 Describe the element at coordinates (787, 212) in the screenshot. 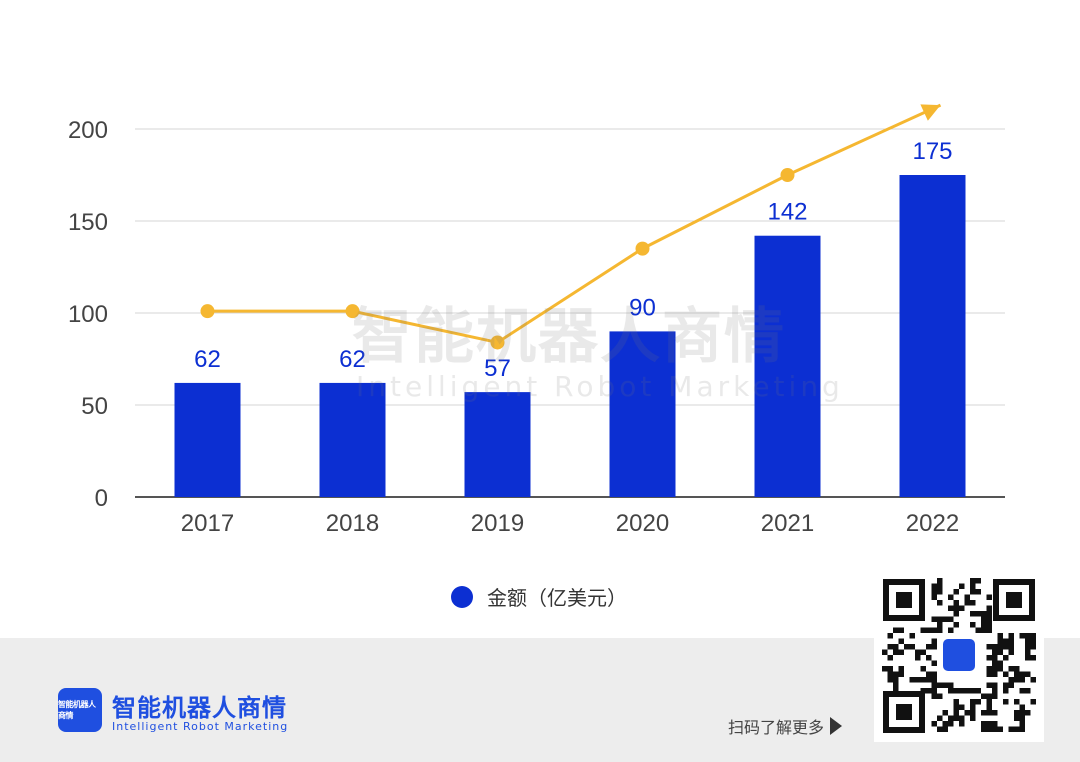

I see `bar-value-label: 142` at that location.